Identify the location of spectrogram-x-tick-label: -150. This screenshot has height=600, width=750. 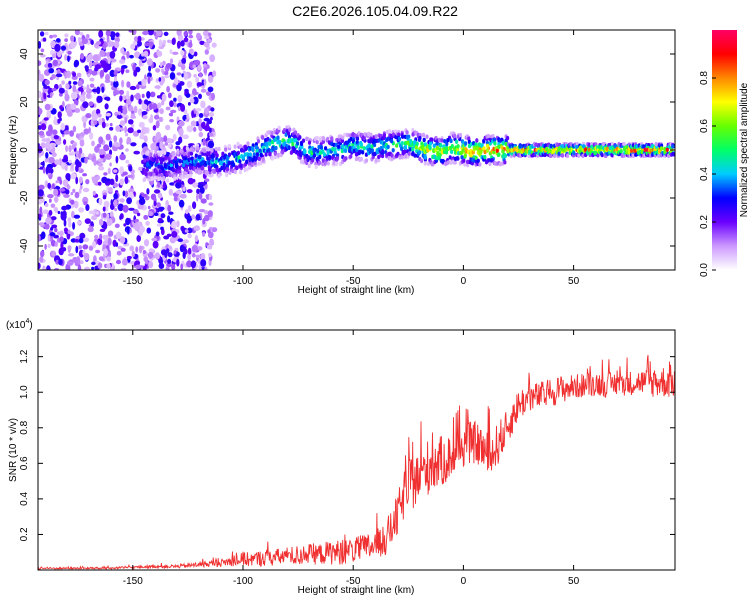
(133, 281).